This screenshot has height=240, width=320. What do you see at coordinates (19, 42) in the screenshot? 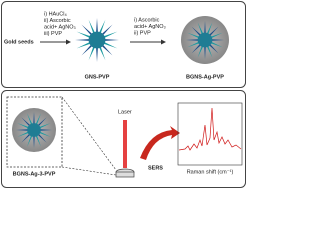
I see `start-label: Gold seeds` at bounding box center [19, 42].